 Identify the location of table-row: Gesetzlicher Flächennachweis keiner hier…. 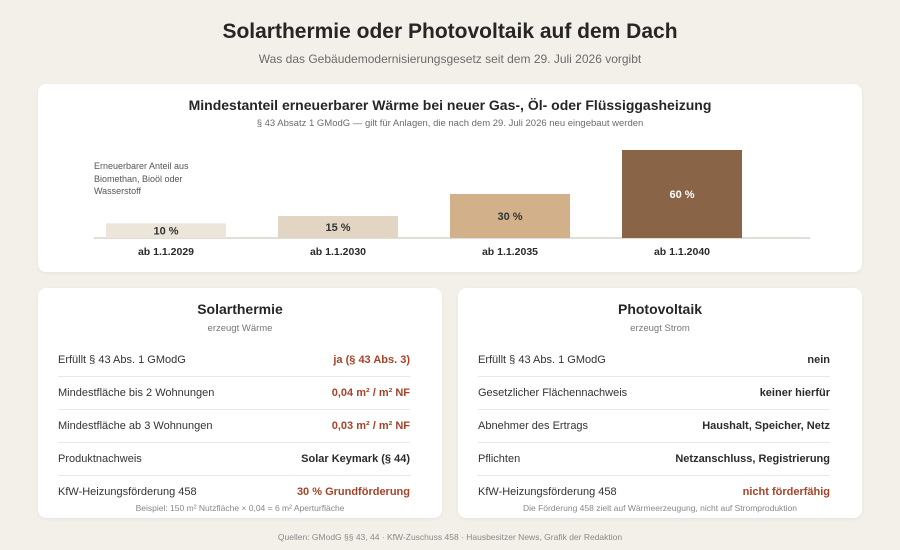
(654, 393).